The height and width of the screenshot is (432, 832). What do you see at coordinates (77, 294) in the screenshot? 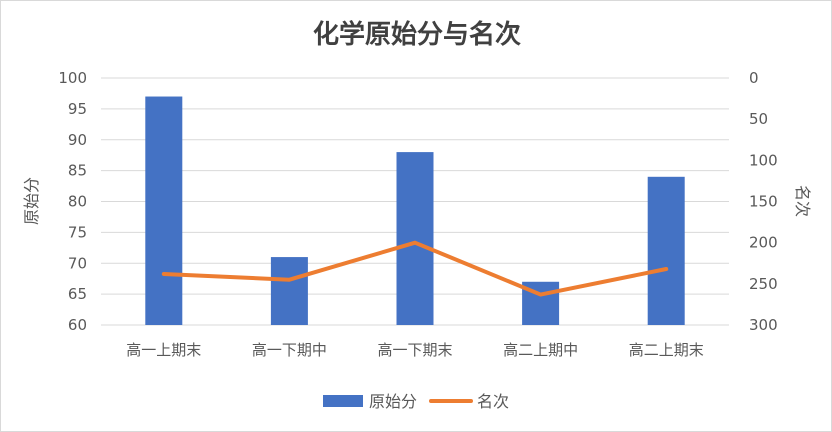
I see `left-tick-label: 65` at bounding box center [77, 294].